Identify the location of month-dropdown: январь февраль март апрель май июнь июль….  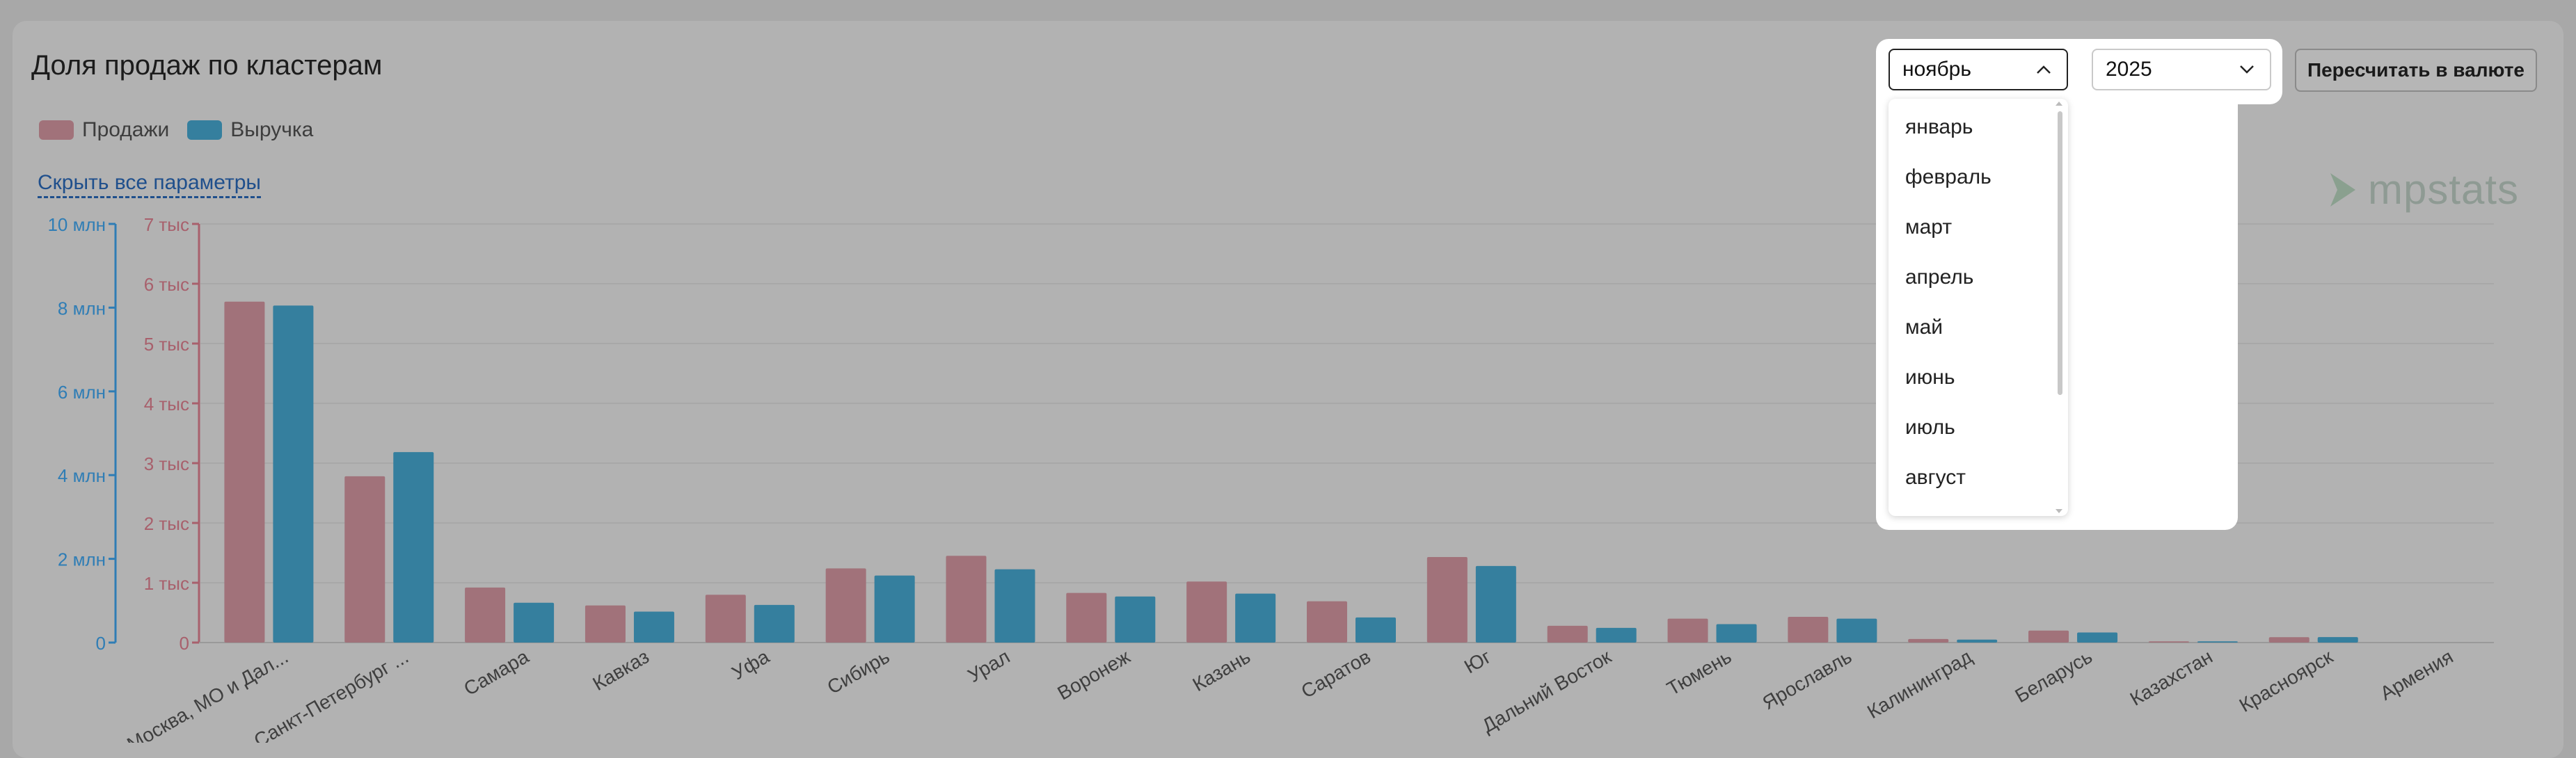
(1978, 307).